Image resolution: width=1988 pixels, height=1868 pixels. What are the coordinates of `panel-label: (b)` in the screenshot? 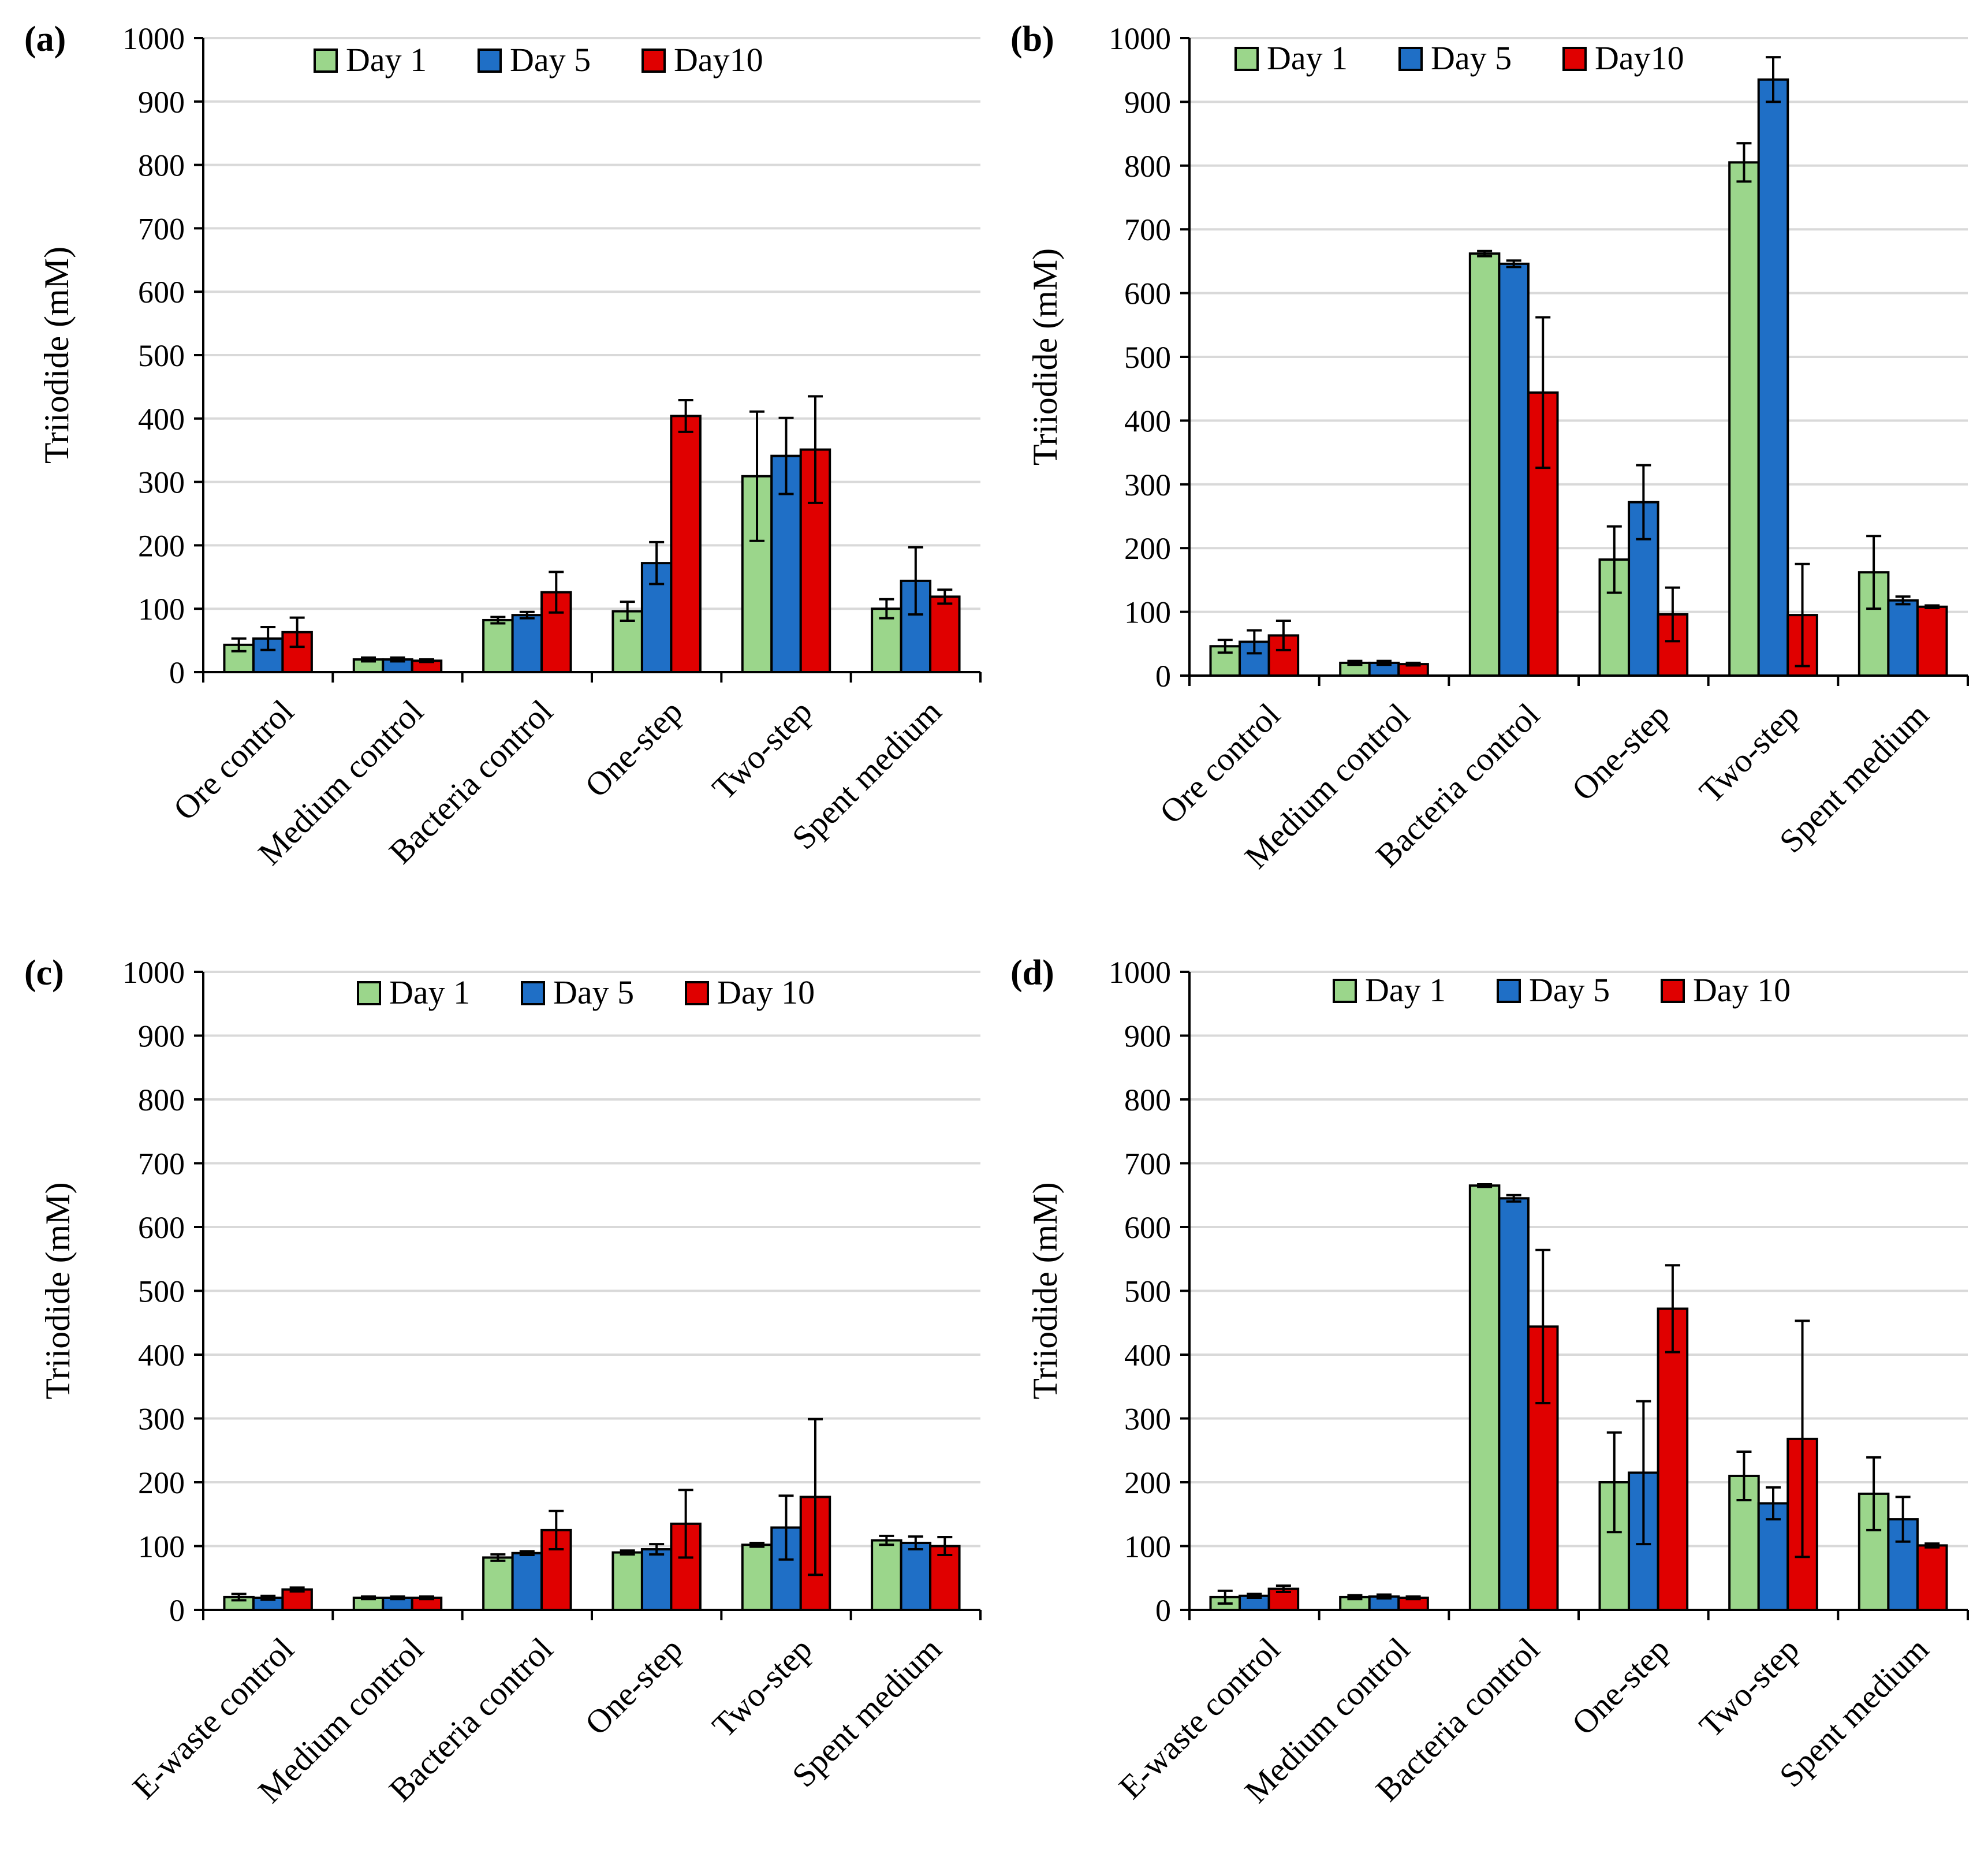 It's located at (1032, 39).